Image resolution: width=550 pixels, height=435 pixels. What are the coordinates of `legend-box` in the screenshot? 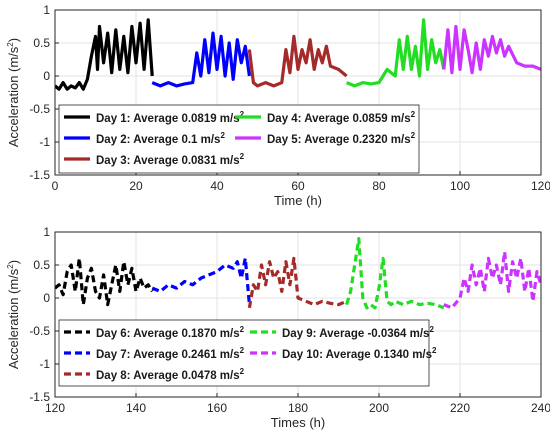 It's located at (244, 353).